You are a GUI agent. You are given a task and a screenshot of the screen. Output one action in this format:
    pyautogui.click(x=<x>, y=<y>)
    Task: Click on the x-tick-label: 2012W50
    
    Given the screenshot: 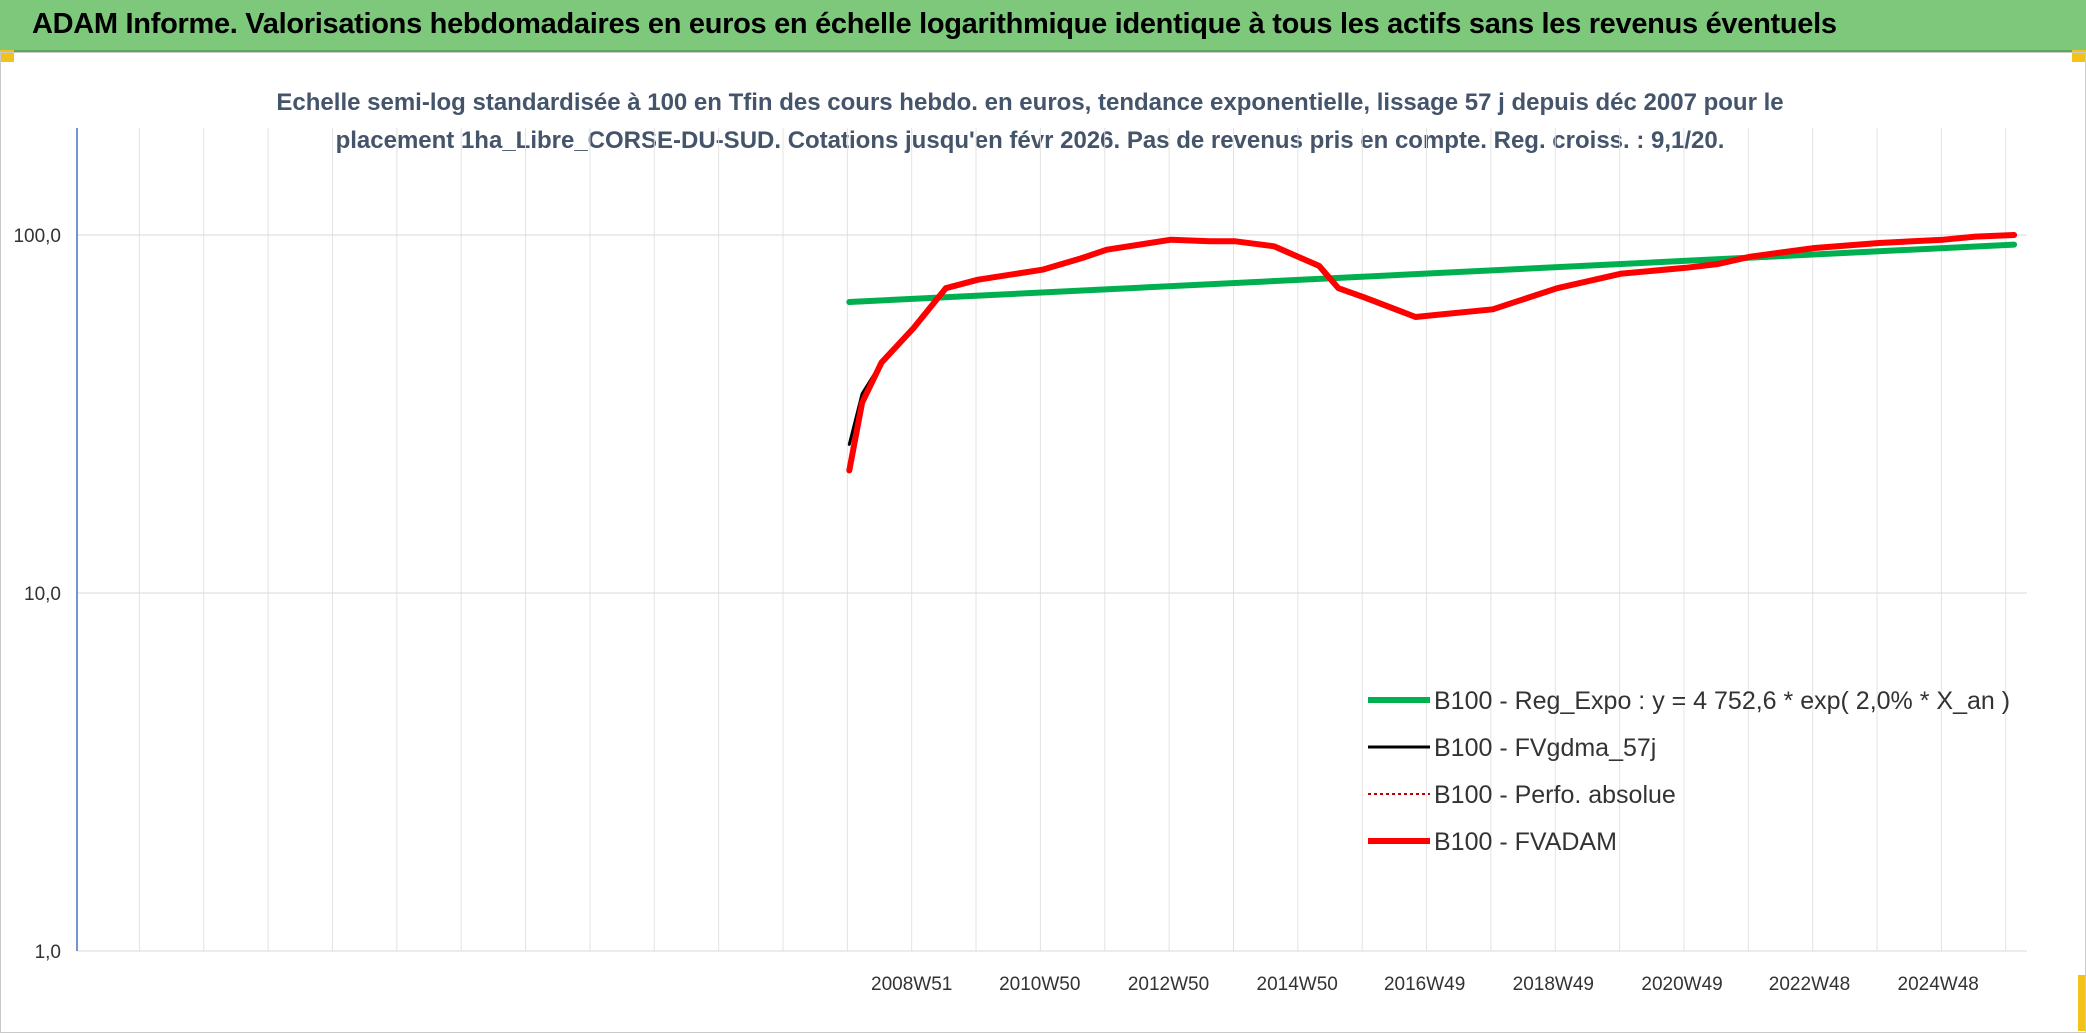 What is the action you would take?
    pyautogui.click(x=1168, y=984)
    